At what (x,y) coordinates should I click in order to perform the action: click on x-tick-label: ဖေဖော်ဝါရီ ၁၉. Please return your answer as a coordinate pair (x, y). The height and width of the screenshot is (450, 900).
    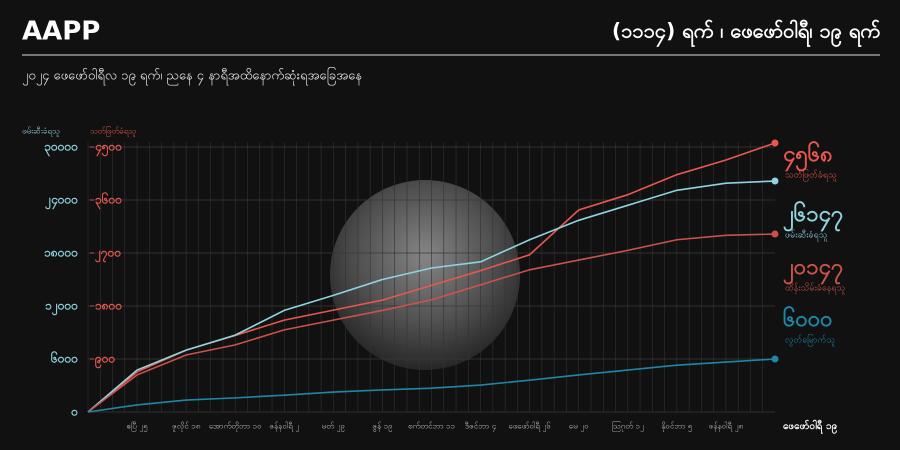
    Looking at the image, I should click on (810, 427).